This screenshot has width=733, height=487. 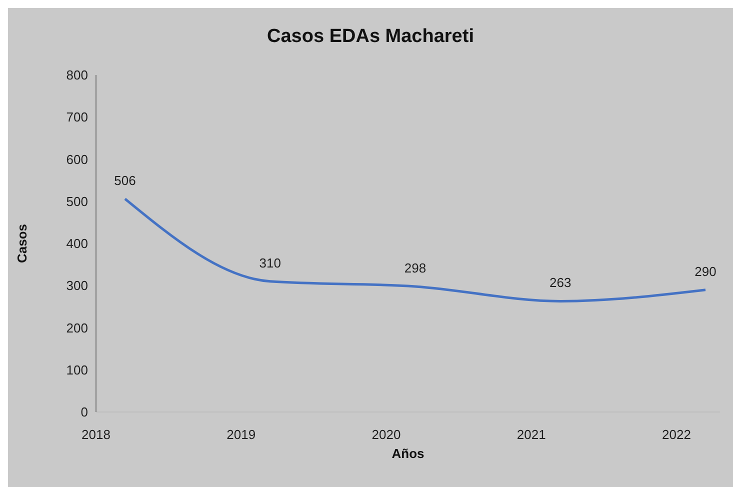 What do you see at coordinates (77, 286) in the screenshot?
I see `y-tick-label: 300` at bounding box center [77, 286].